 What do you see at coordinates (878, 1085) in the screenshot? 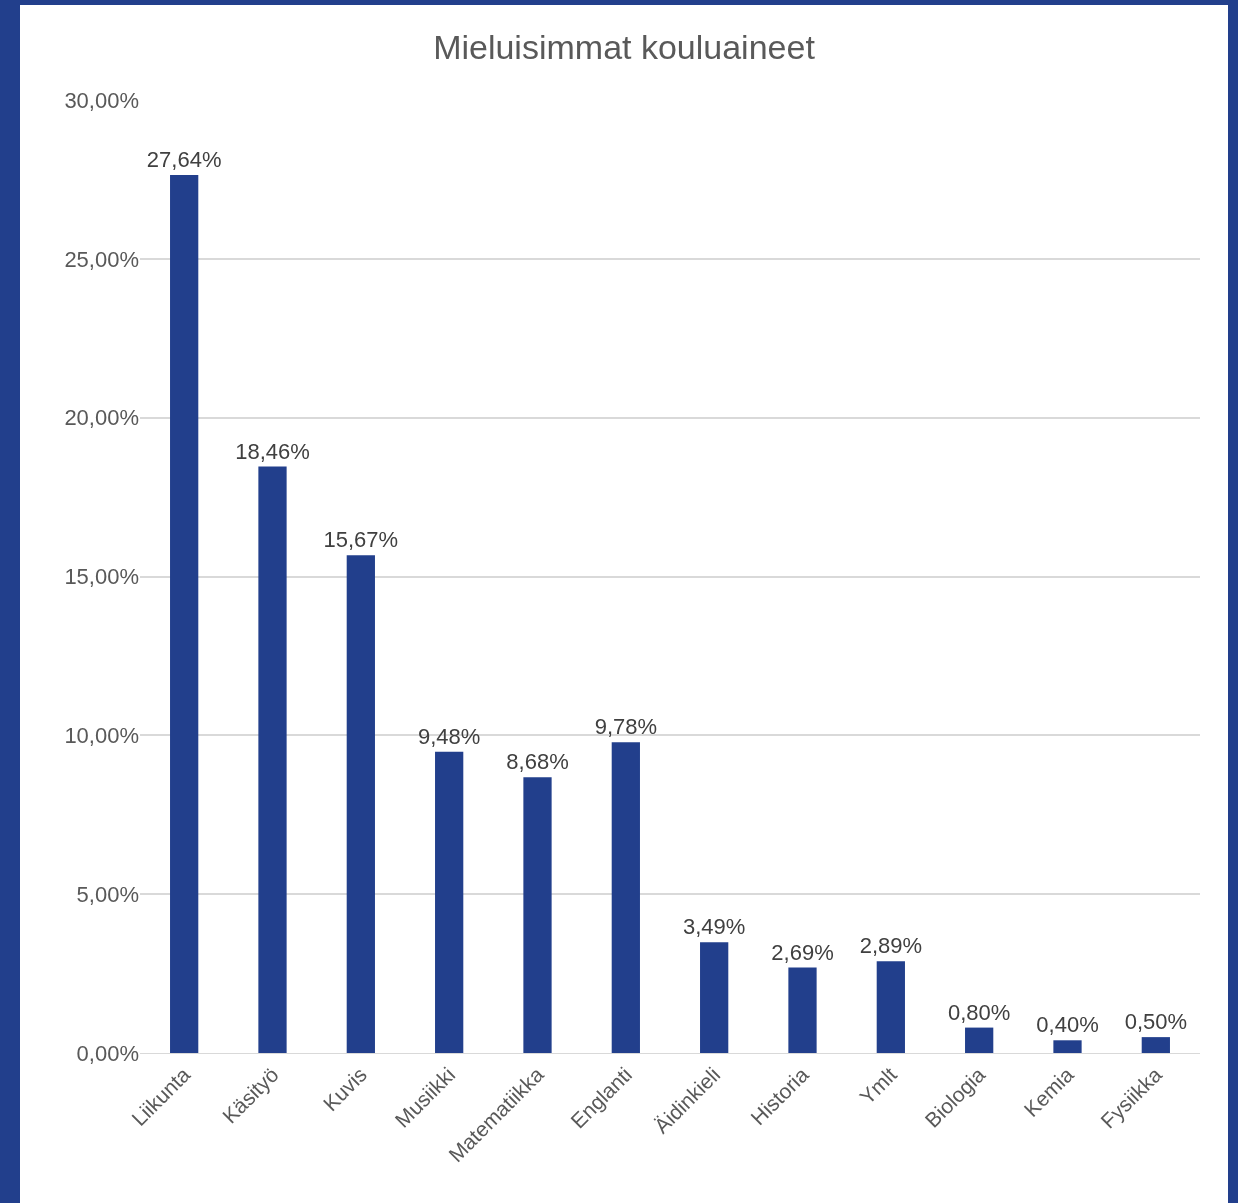
I see `x-tick-label: Ymlt` at bounding box center [878, 1085].